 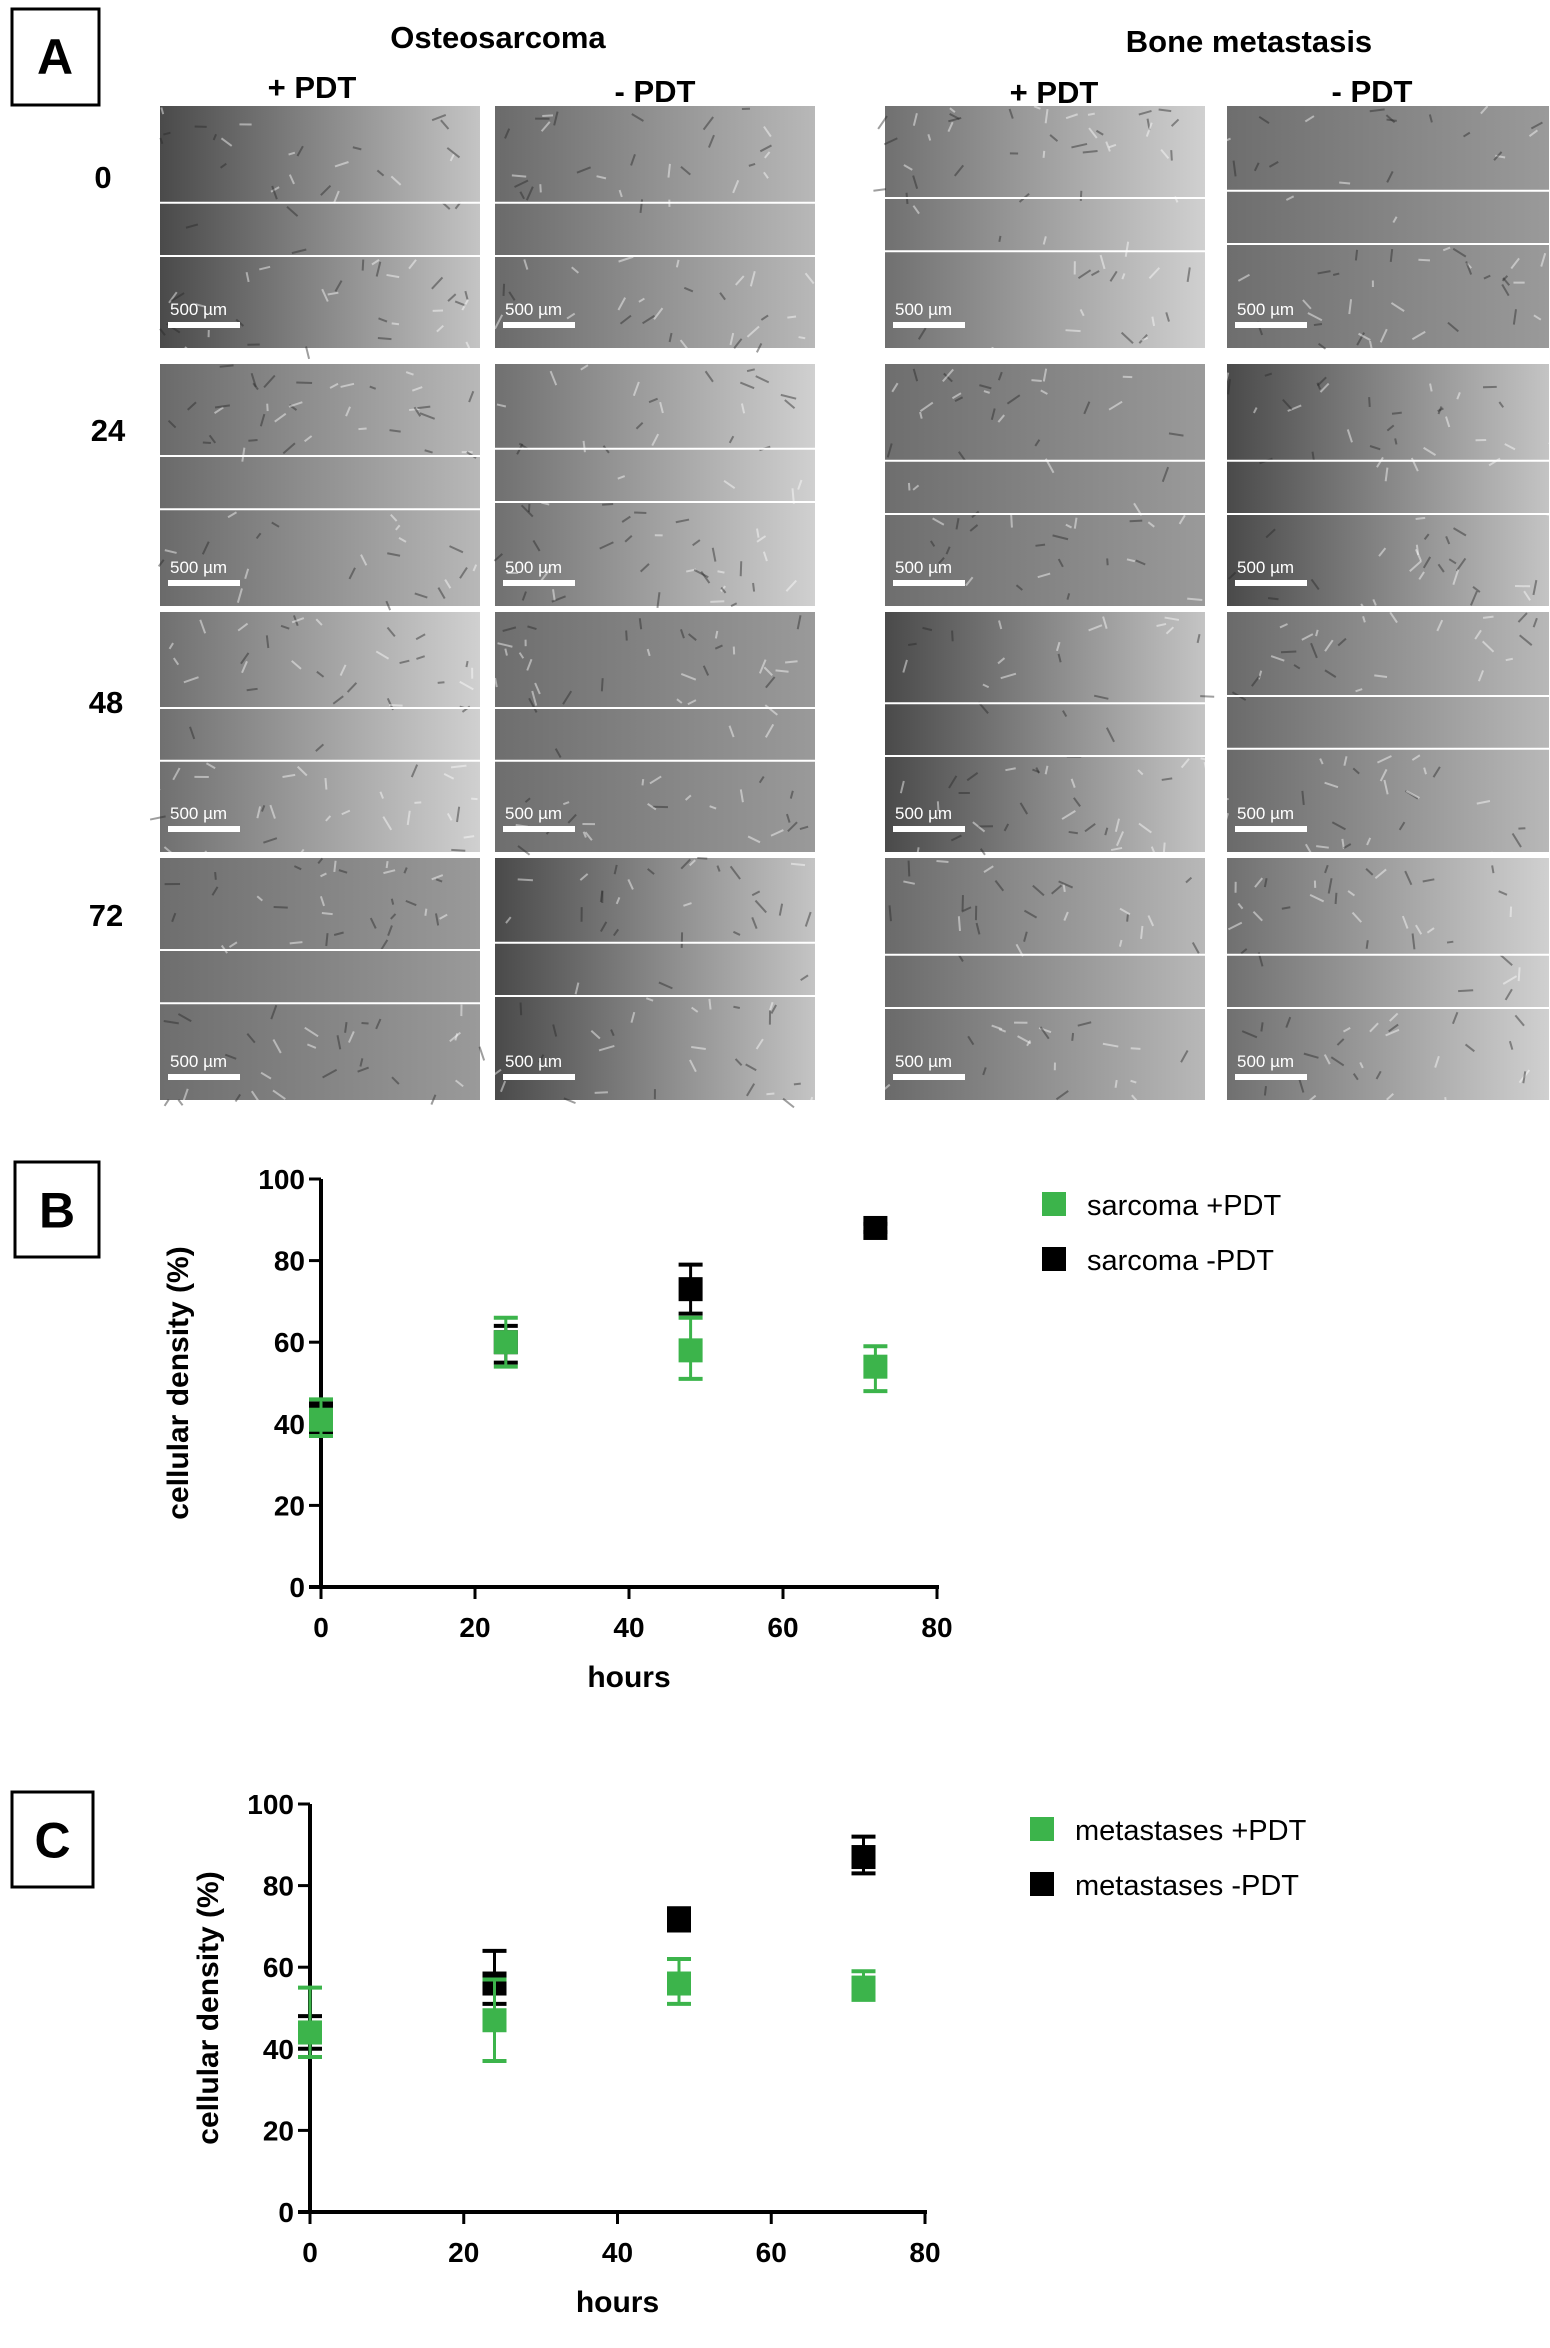 I want to click on legend-item: metastases +PDT, so click(x=1168, y=1831).